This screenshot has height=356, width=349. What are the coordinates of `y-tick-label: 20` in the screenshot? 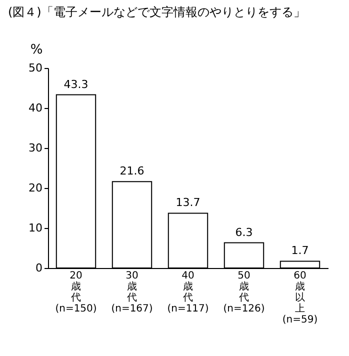 It's located at (35, 188).